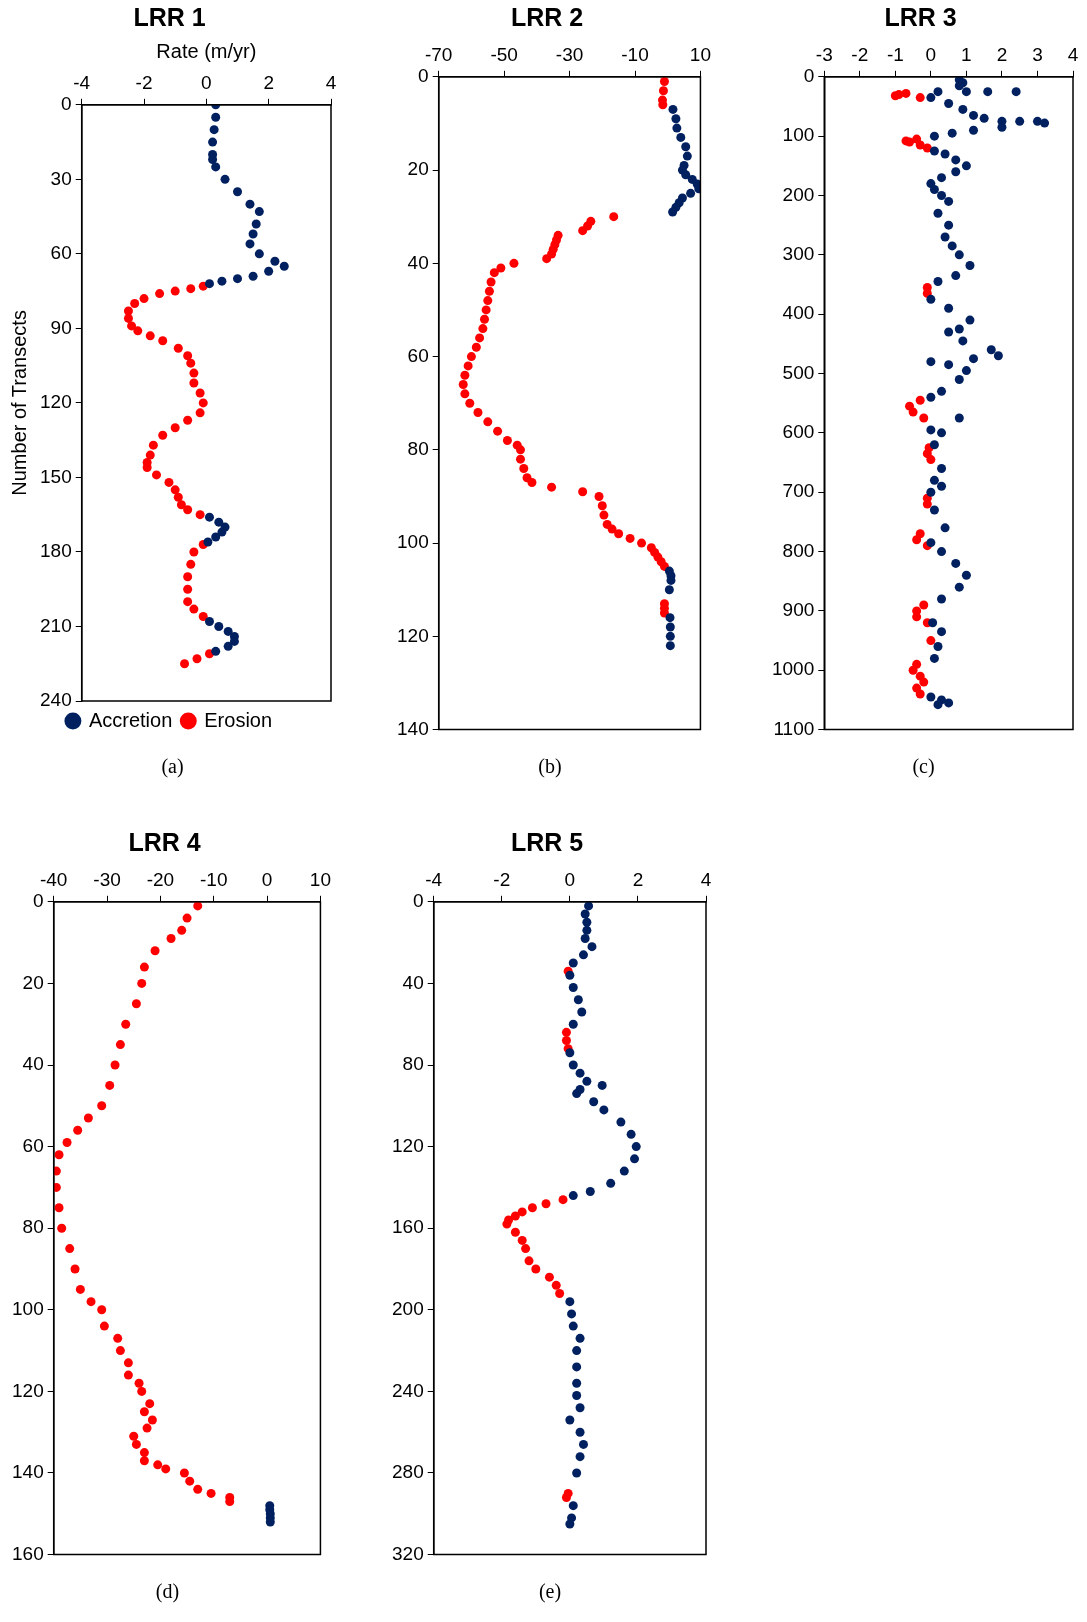 This screenshot has height=1622, width=1087. Describe the element at coordinates (169, 16) in the screenshot. I see `chart-title: LRR 1` at that location.